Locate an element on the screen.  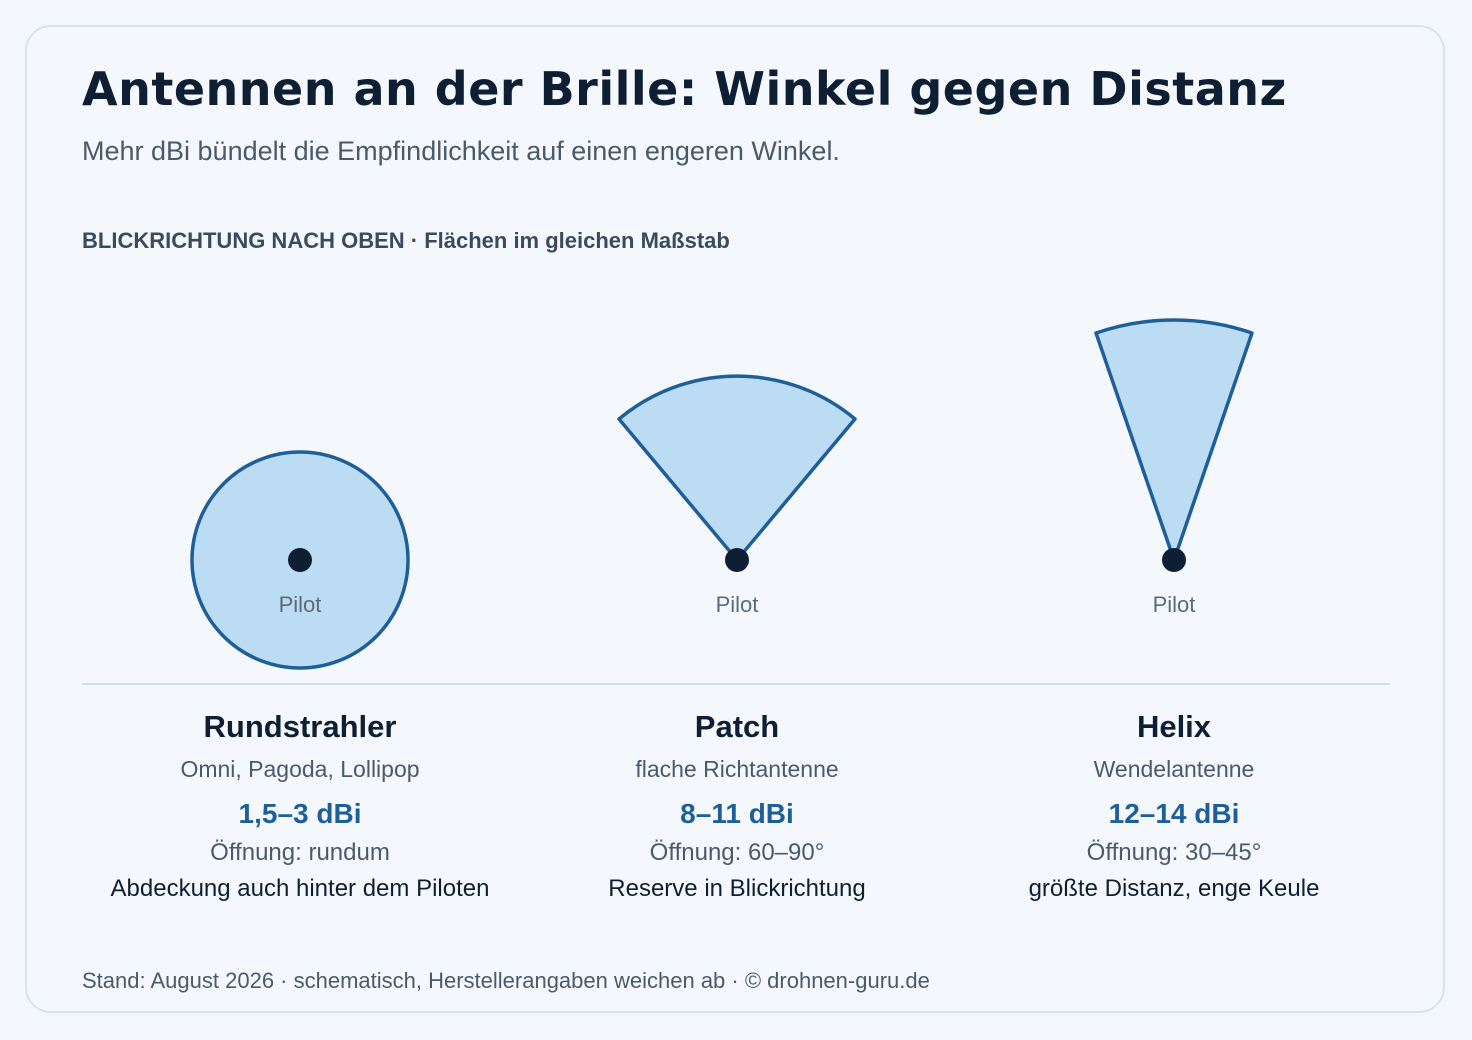
antenna-note: Abdeckung auch hinter dem Piloten is located at coordinates (300, 888).